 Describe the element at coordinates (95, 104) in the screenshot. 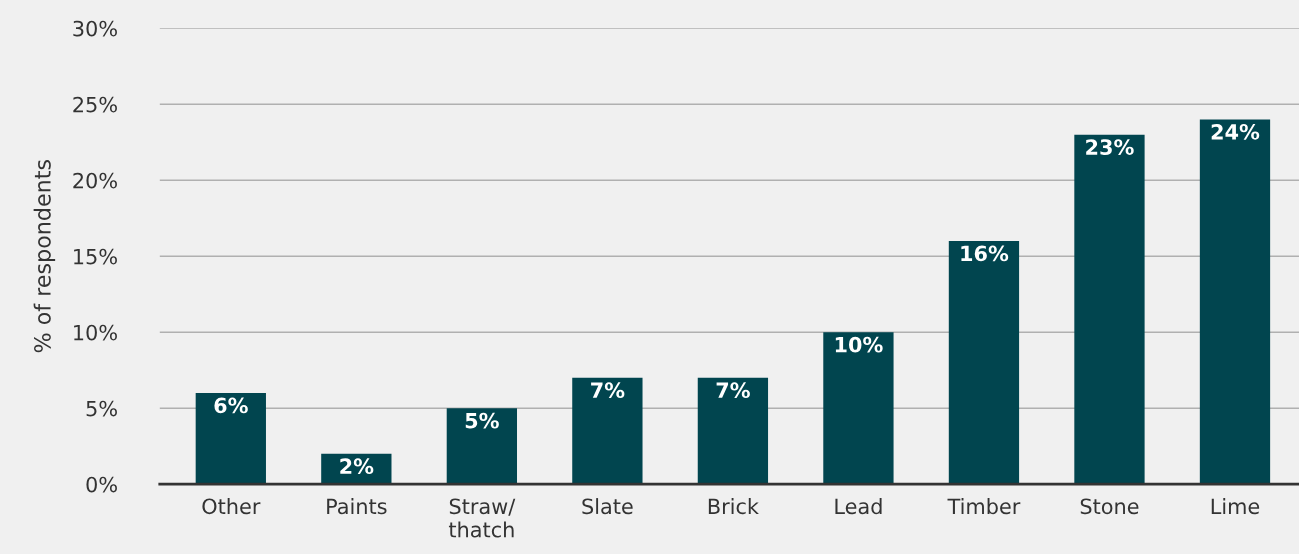

I see `y-tick-label: 25%` at that location.